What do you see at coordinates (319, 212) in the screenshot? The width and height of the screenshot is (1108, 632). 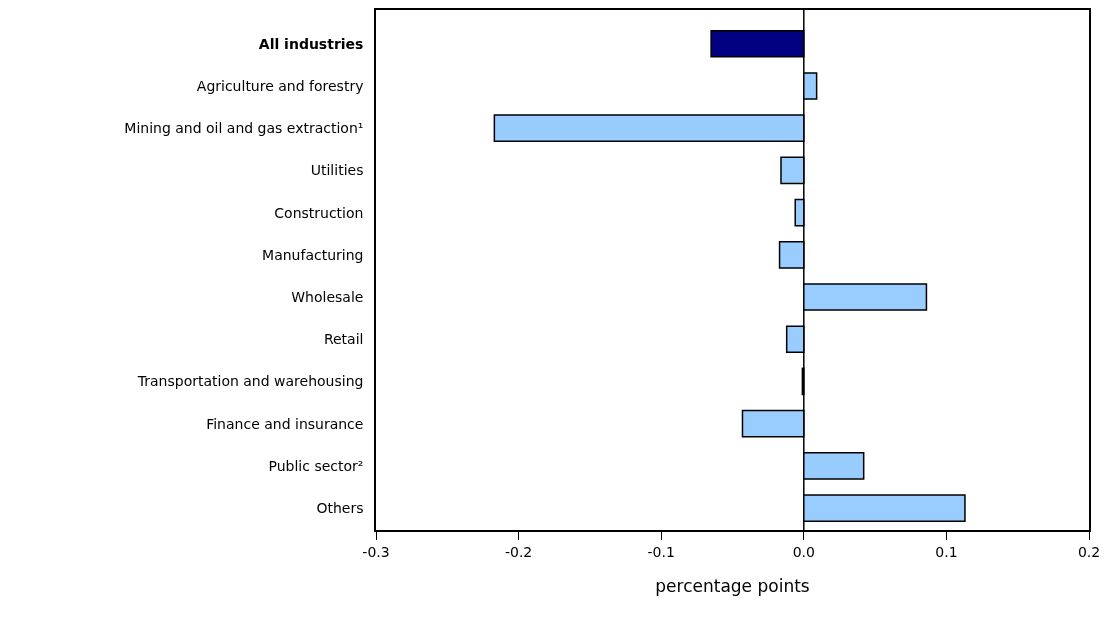 I see `y-tick-label: Construction` at bounding box center [319, 212].